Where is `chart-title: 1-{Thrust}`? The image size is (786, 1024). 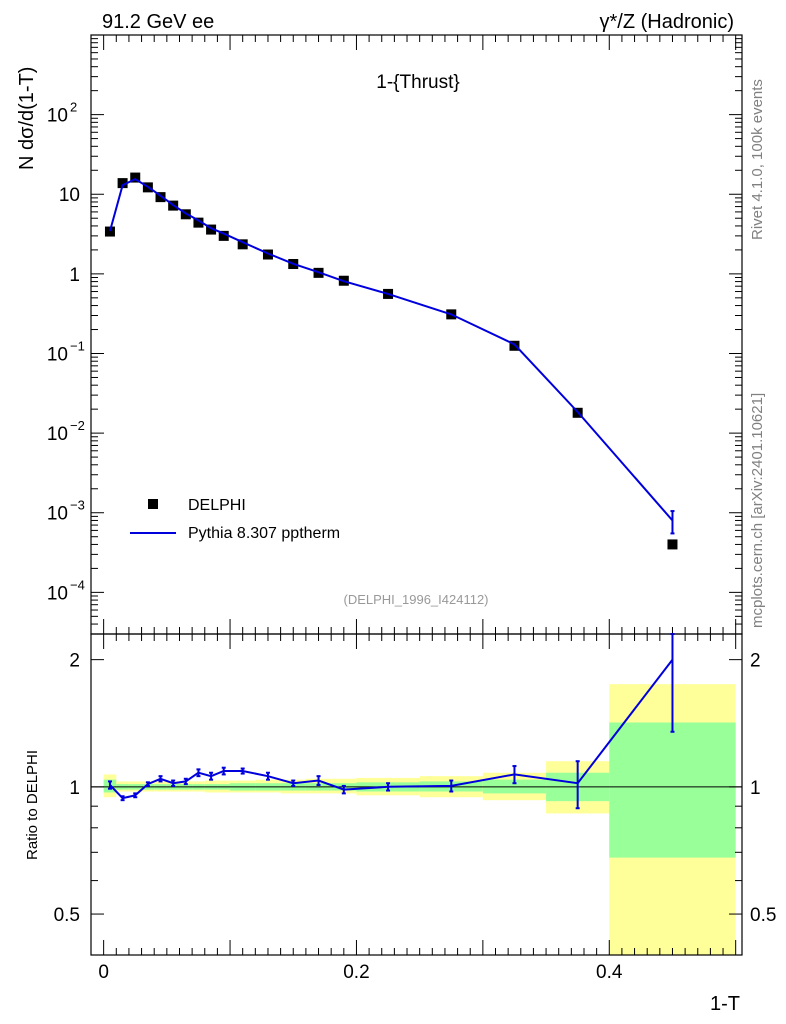 chart-title: 1-{Thrust} is located at coordinates (417, 82).